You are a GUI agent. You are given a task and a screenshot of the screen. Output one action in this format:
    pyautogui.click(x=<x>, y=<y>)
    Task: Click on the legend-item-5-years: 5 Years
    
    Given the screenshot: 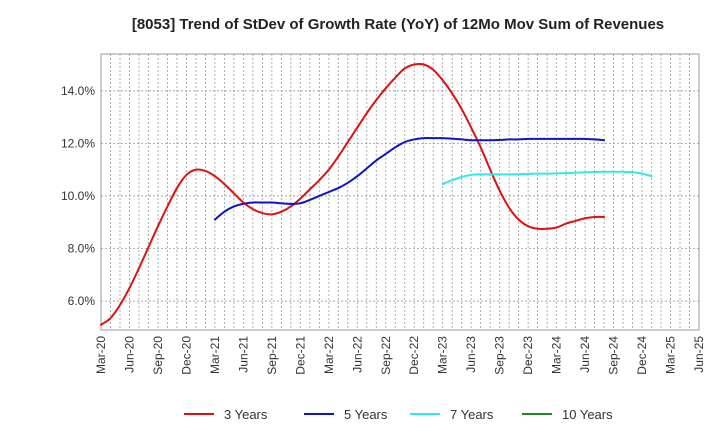 What is the action you would take?
    pyautogui.click(x=346, y=414)
    